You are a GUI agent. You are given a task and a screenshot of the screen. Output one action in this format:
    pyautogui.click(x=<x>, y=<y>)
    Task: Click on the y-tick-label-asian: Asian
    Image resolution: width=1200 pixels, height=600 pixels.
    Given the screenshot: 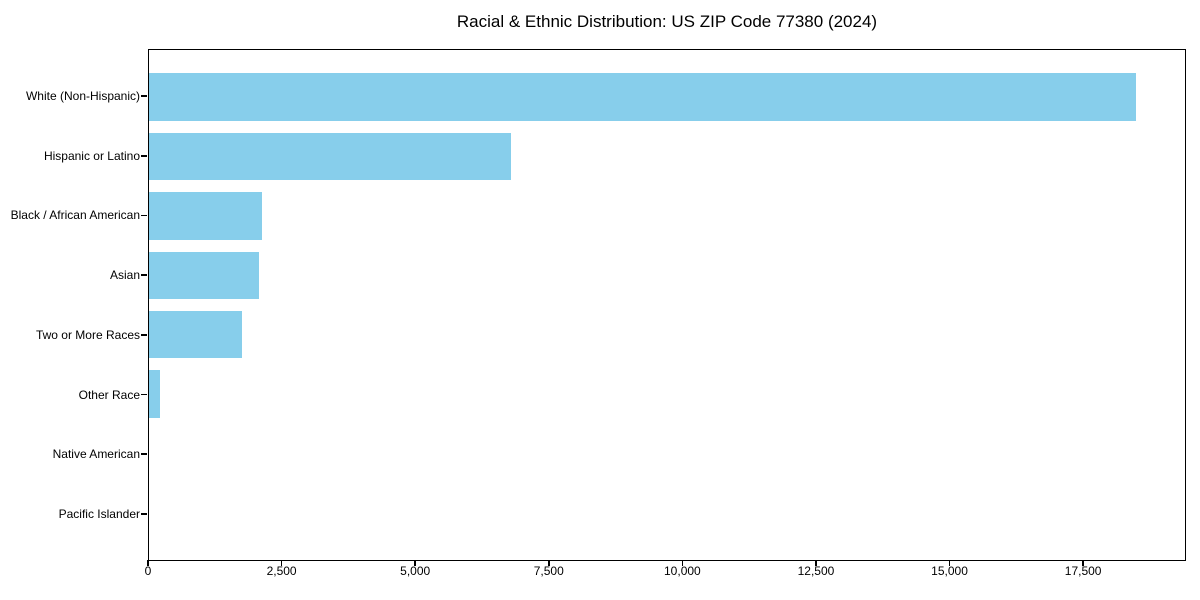 What is the action you would take?
    pyautogui.click(x=124, y=275)
    